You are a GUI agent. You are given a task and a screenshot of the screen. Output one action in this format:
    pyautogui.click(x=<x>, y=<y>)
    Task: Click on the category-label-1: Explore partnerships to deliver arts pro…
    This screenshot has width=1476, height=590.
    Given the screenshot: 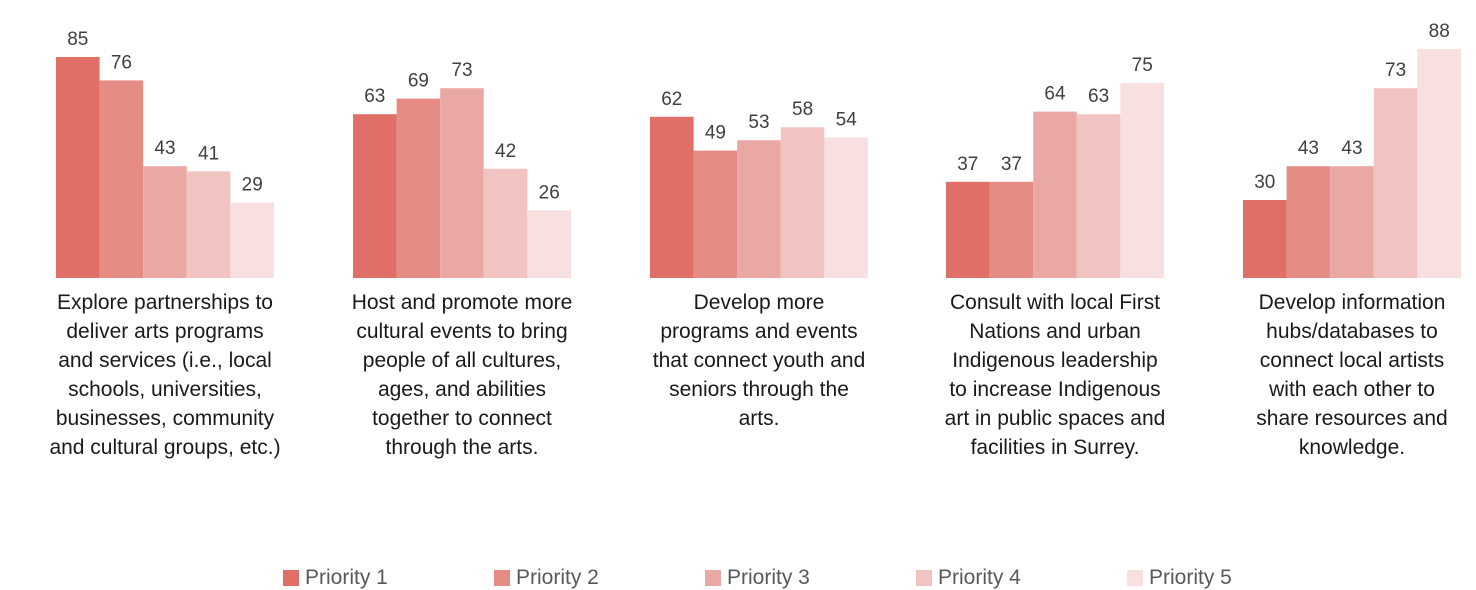 What is the action you would take?
    pyautogui.click(x=165, y=375)
    